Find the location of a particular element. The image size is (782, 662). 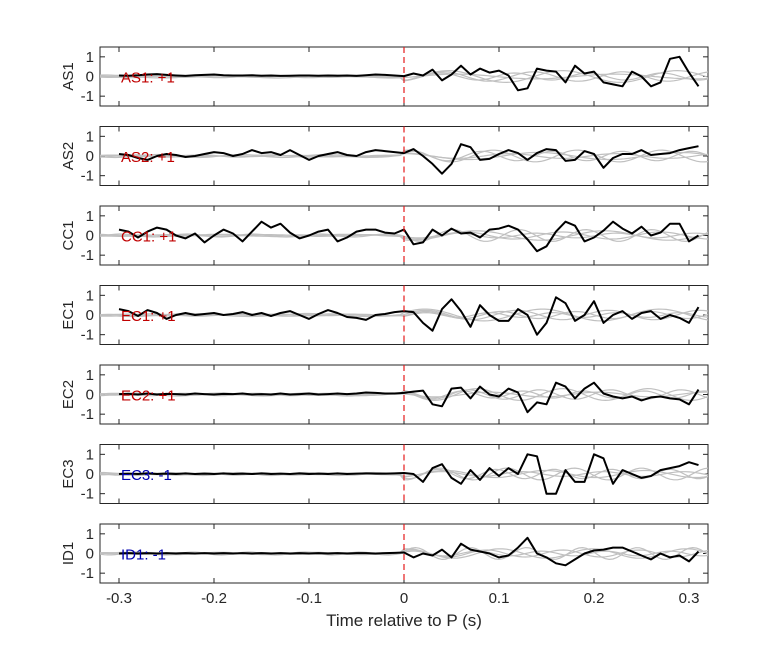

x-tick-label: -0.2 is located at coordinates (214, 598).